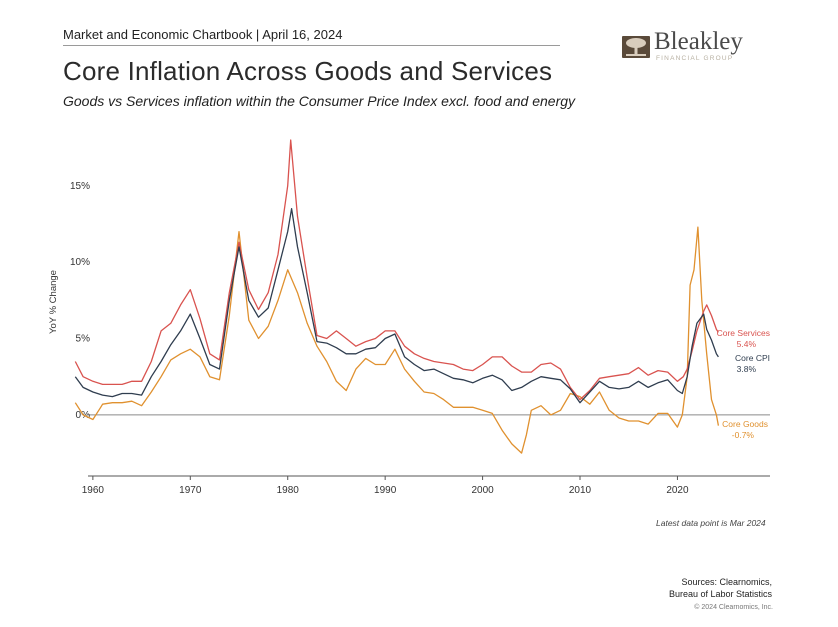 Image resolution: width=838 pixels, height=627 pixels. I want to click on sources-line-1: Sources: Clearnomics,, so click(726, 582).